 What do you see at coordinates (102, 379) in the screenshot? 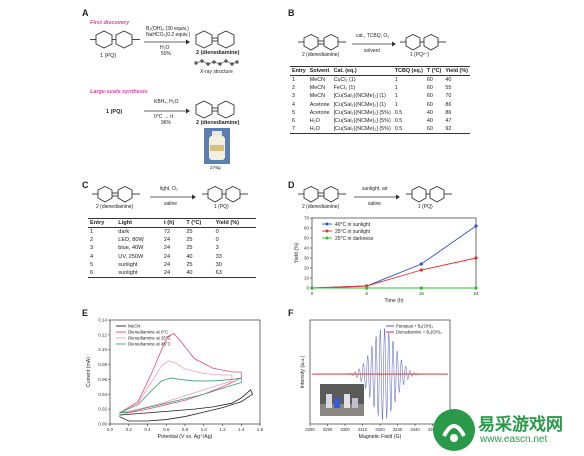
I see `y-tick-label: 0.06` at bounding box center [102, 379].